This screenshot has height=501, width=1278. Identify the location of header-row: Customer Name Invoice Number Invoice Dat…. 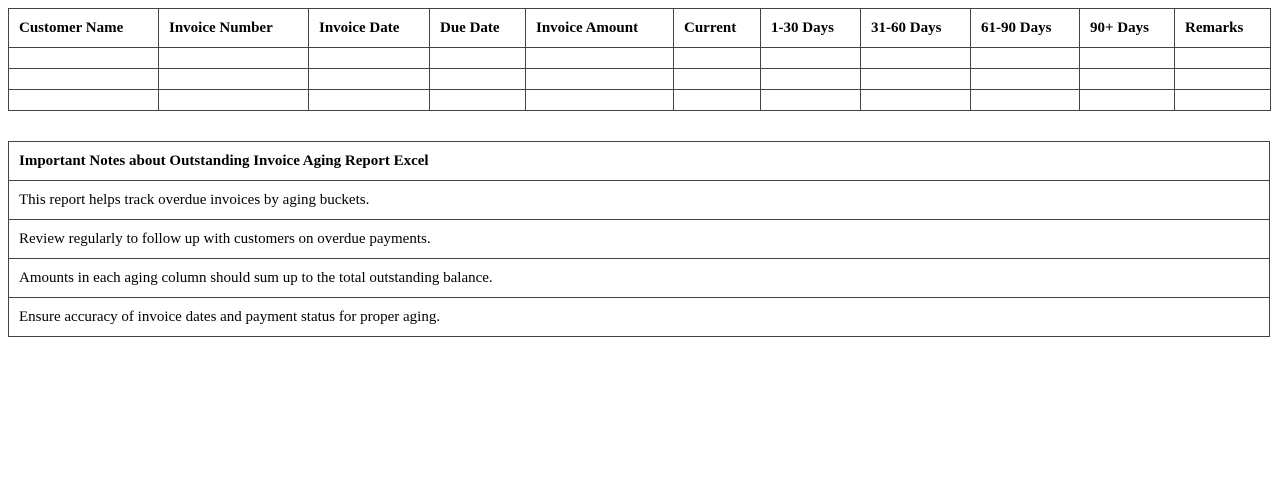
(639, 28).